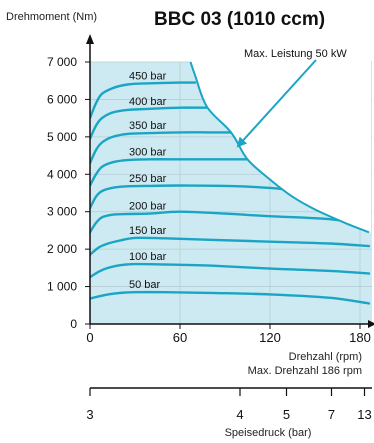  What do you see at coordinates (239, 19) in the screenshot?
I see `chart-title: BBC 03 (1010 ccm)` at bounding box center [239, 19].